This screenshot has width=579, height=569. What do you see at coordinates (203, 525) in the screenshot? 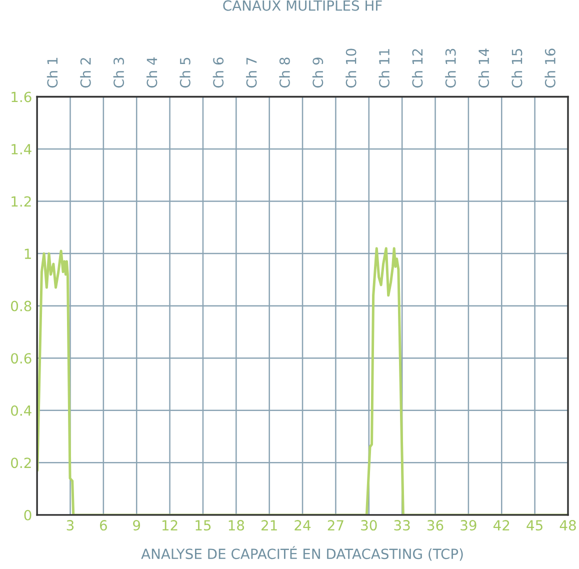
I see `x-tick-label: 15` at bounding box center [203, 525].